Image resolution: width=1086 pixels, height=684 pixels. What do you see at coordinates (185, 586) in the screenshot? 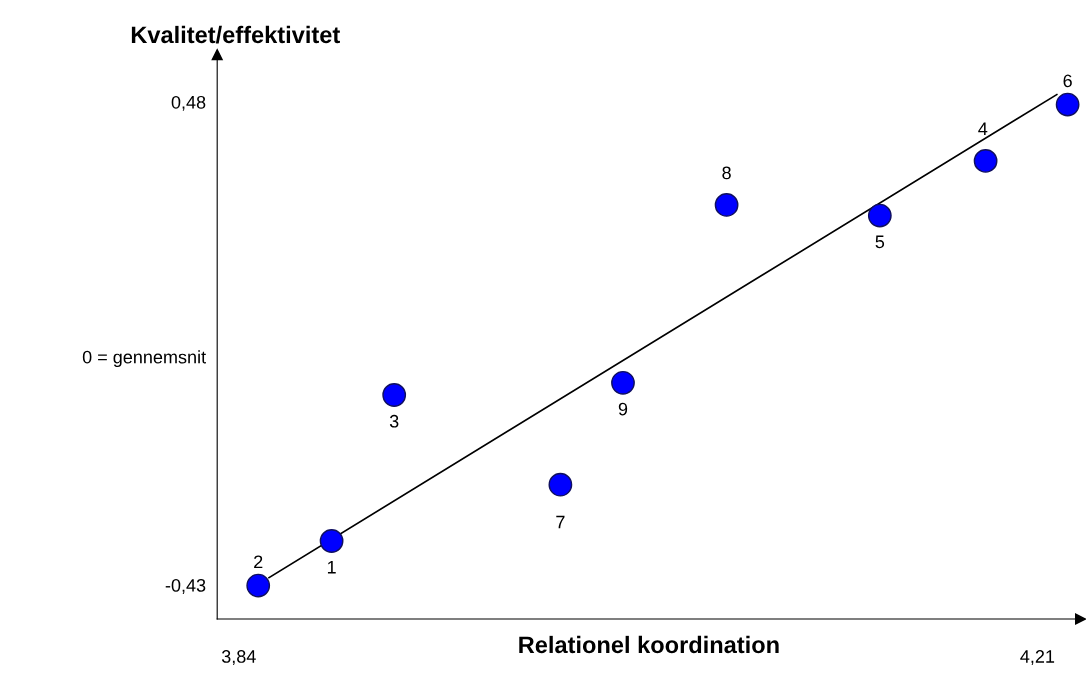
I see `y-tick-label: -0,43` at bounding box center [185, 586].